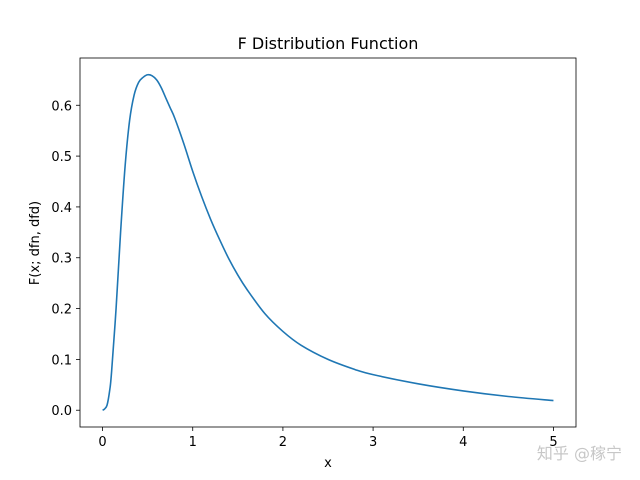  What do you see at coordinates (61, 310) in the screenshot?
I see `y-tick-label: 0.2` at bounding box center [61, 310].